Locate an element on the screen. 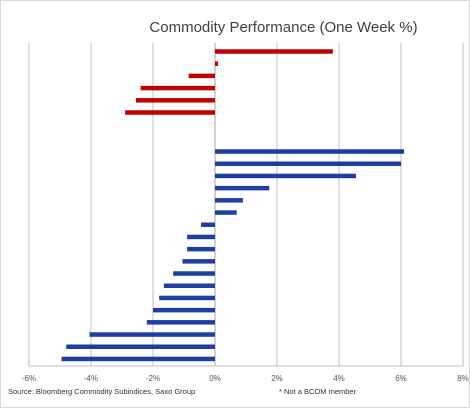 This screenshot has width=470, height=409. x-tick-label: -4% is located at coordinates (91, 378).